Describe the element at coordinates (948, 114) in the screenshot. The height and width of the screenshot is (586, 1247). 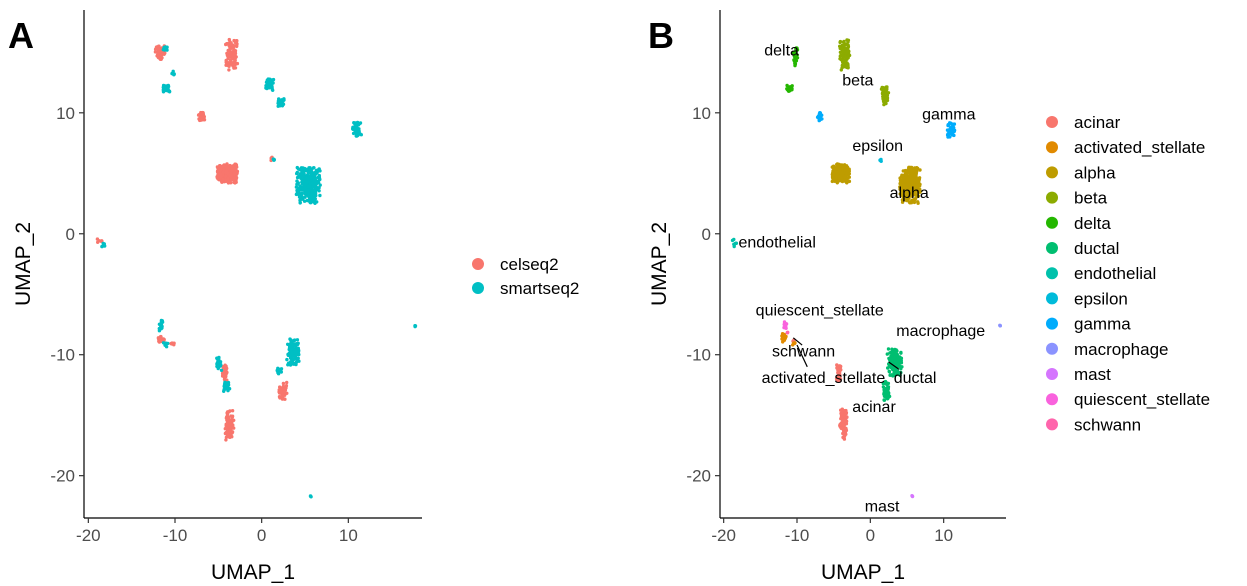
I see `cluster-label-gamma: gamma` at that location.